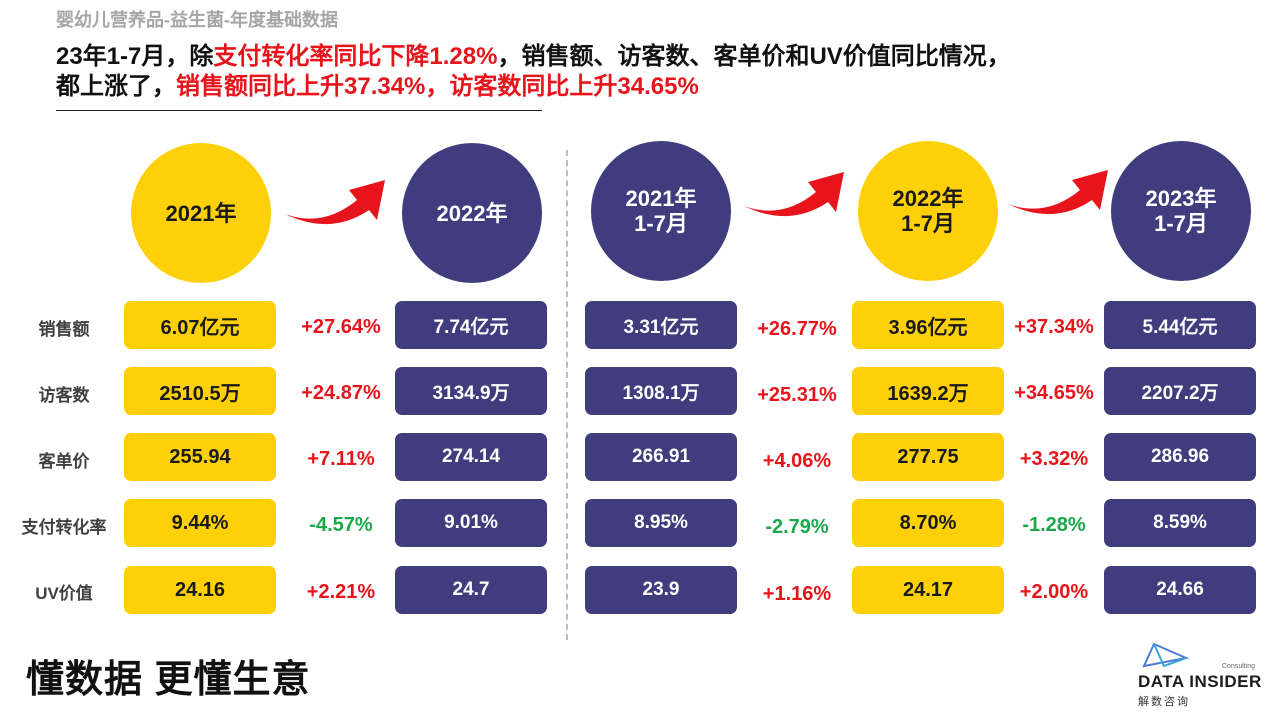  I want to click on period-label: 2022年, so click(472, 213).